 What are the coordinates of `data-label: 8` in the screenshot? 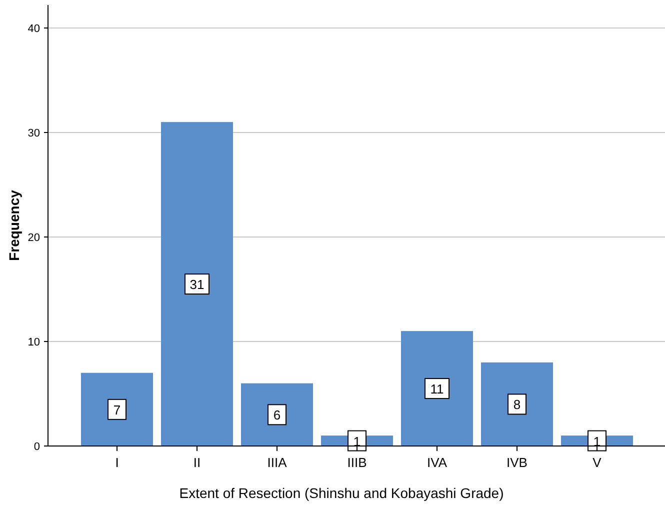 It's located at (517, 404).